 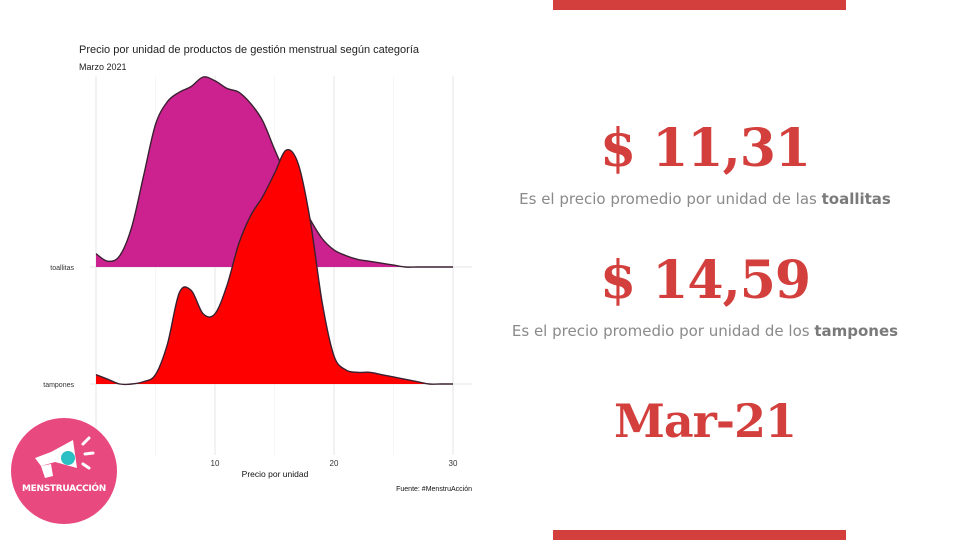 What do you see at coordinates (453, 463) in the screenshot?
I see `x-tick-label: 30` at bounding box center [453, 463].